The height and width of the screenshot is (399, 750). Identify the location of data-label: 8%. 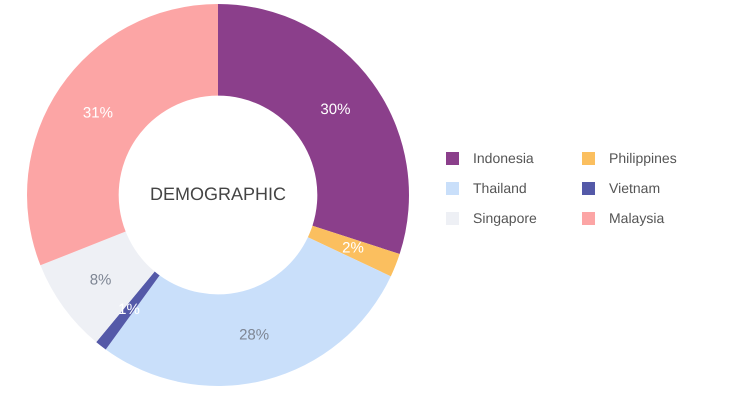
(101, 279).